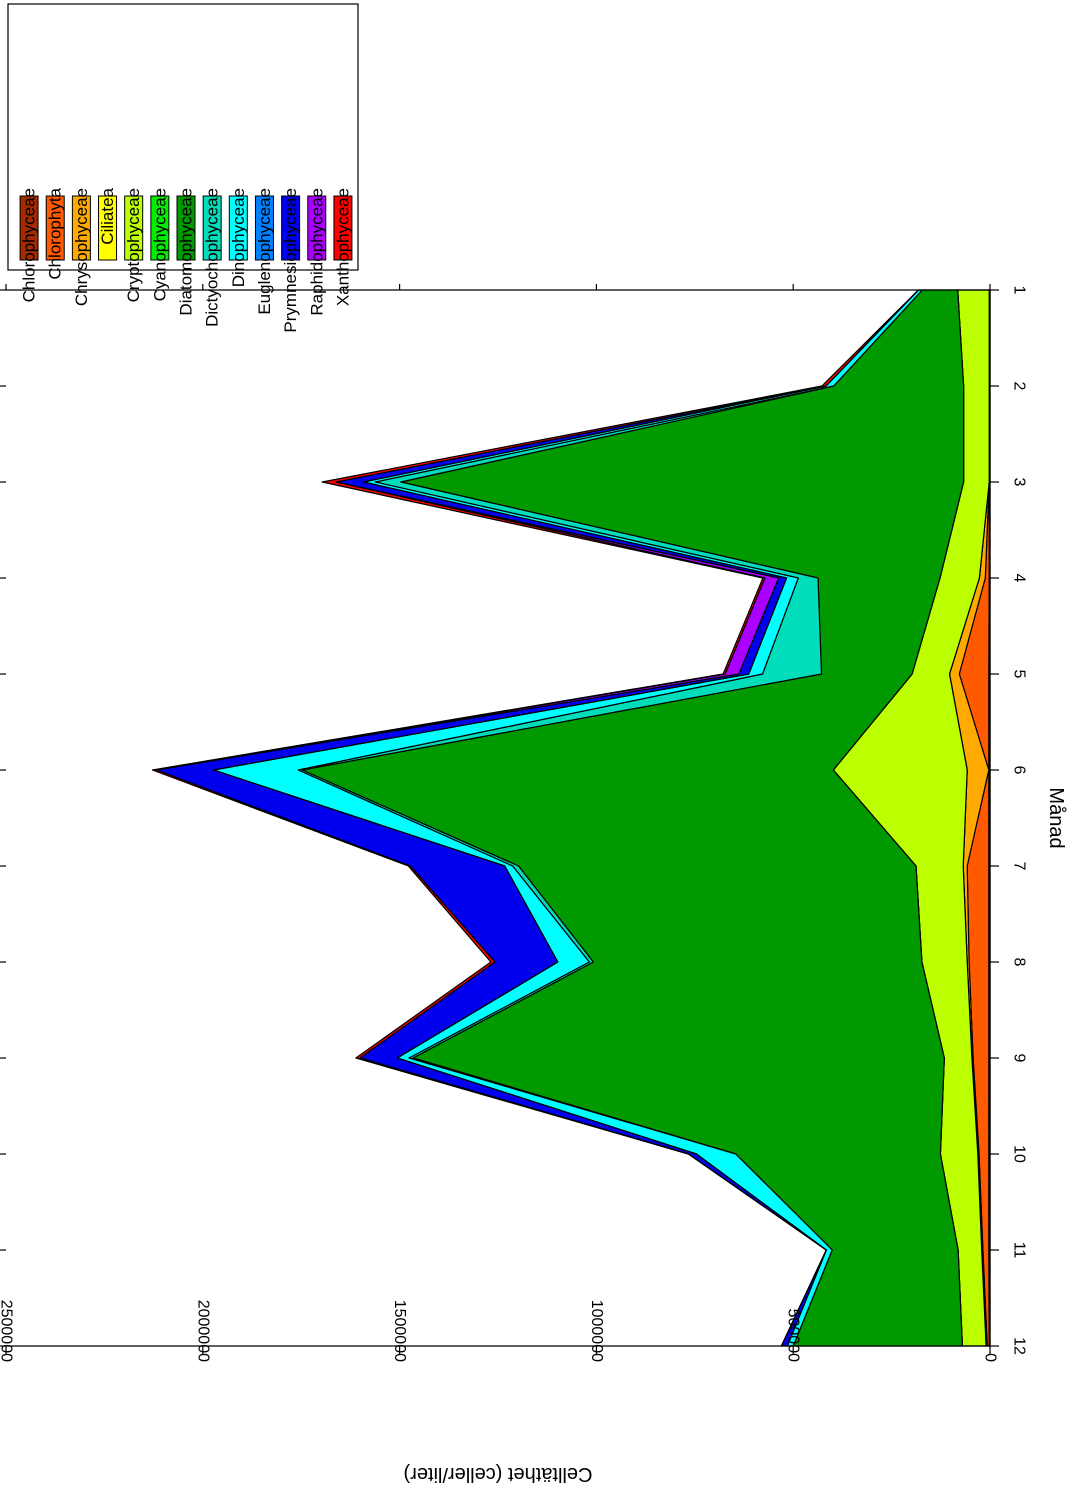 The height and width of the screenshot is (1492, 1067). I want to click on legend-label-chlorophyta: Chlorophyta, so click(55, 233).